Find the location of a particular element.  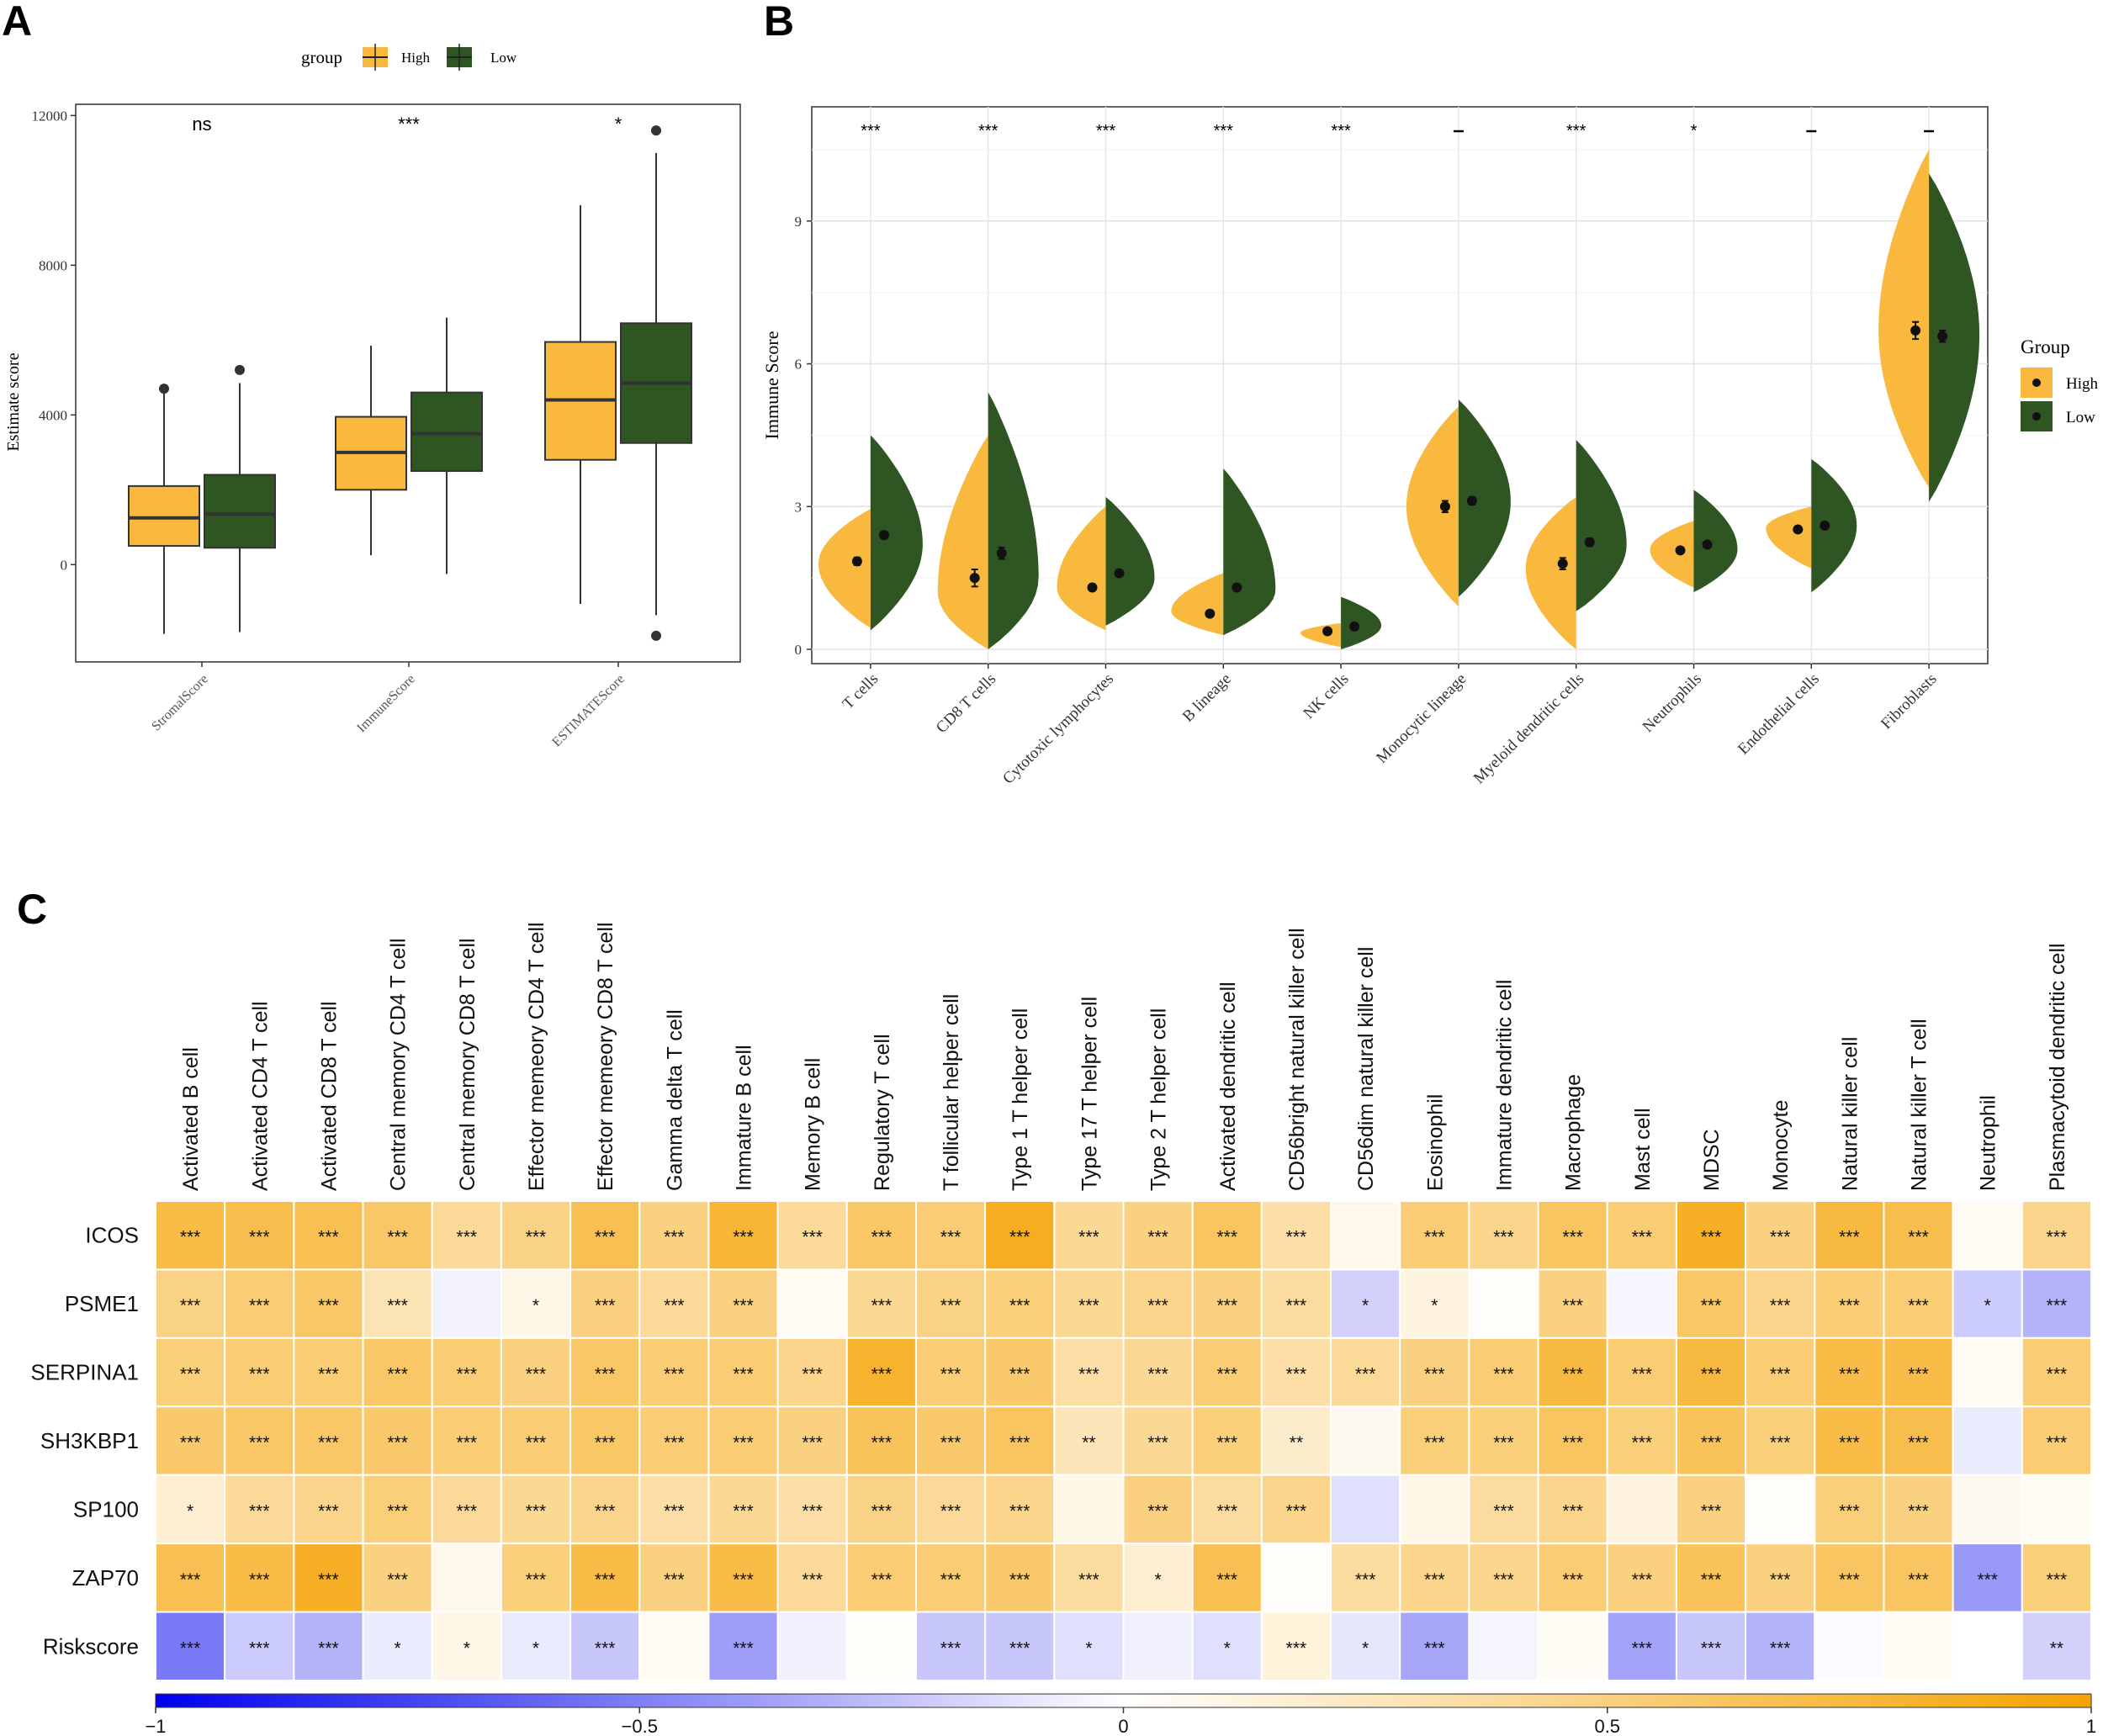

panel-a-frame is located at coordinates (408, 383).